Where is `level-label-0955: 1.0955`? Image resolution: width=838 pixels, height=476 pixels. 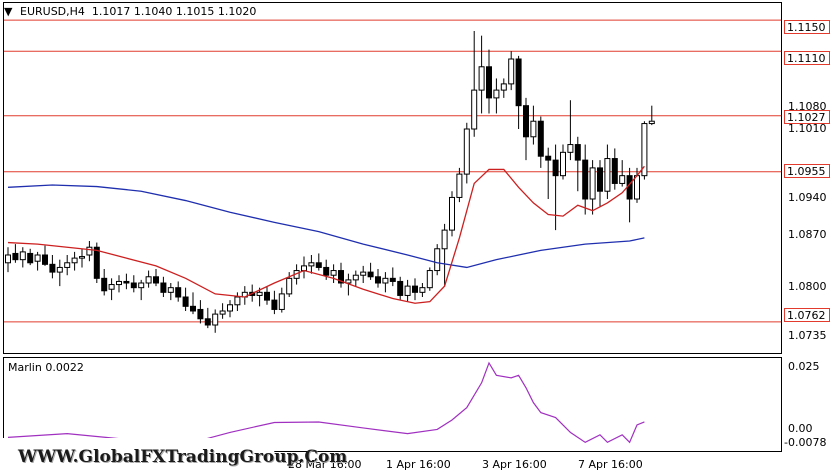
level-label-0955: 1.0955 is located at coordinates (807, 171).